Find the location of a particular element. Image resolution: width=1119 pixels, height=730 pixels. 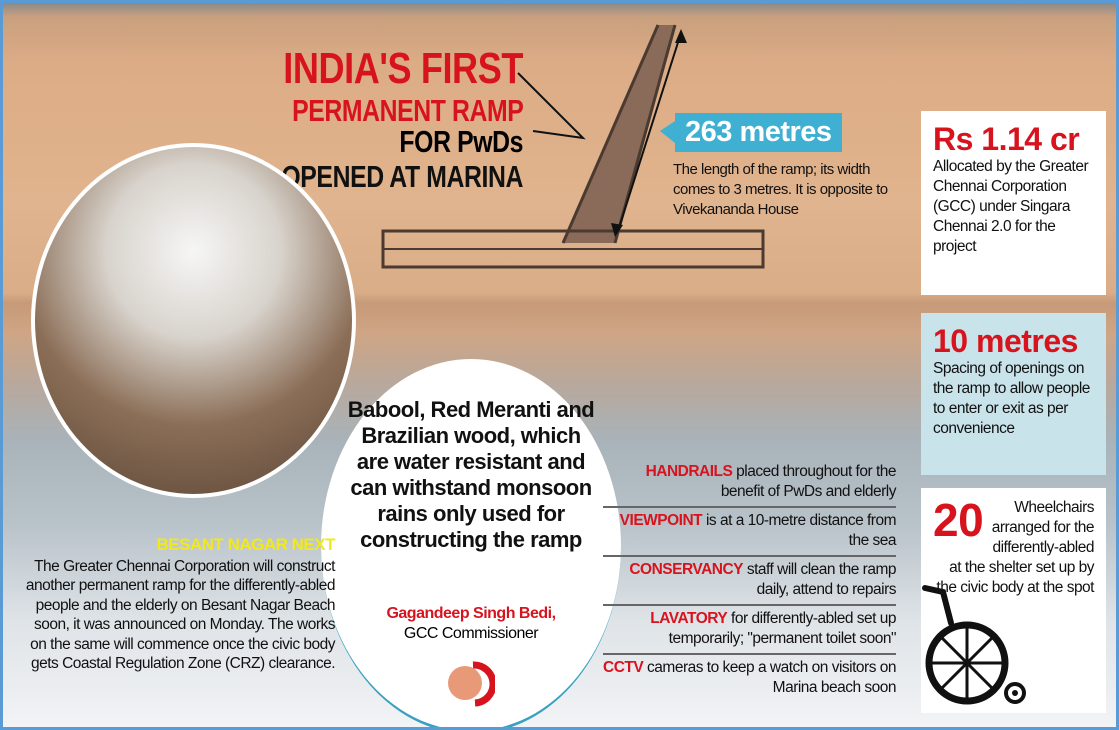

headline-line2-black: FOR PwDs is located at coordinates (461, 141).